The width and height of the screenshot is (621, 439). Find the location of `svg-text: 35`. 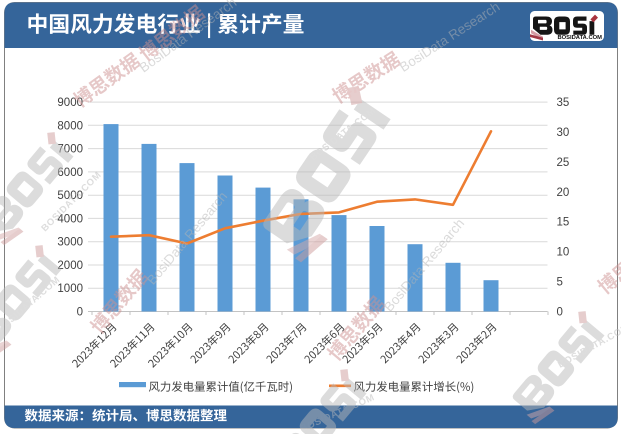

svg-text: 35 is located at coordinates (563, 103).